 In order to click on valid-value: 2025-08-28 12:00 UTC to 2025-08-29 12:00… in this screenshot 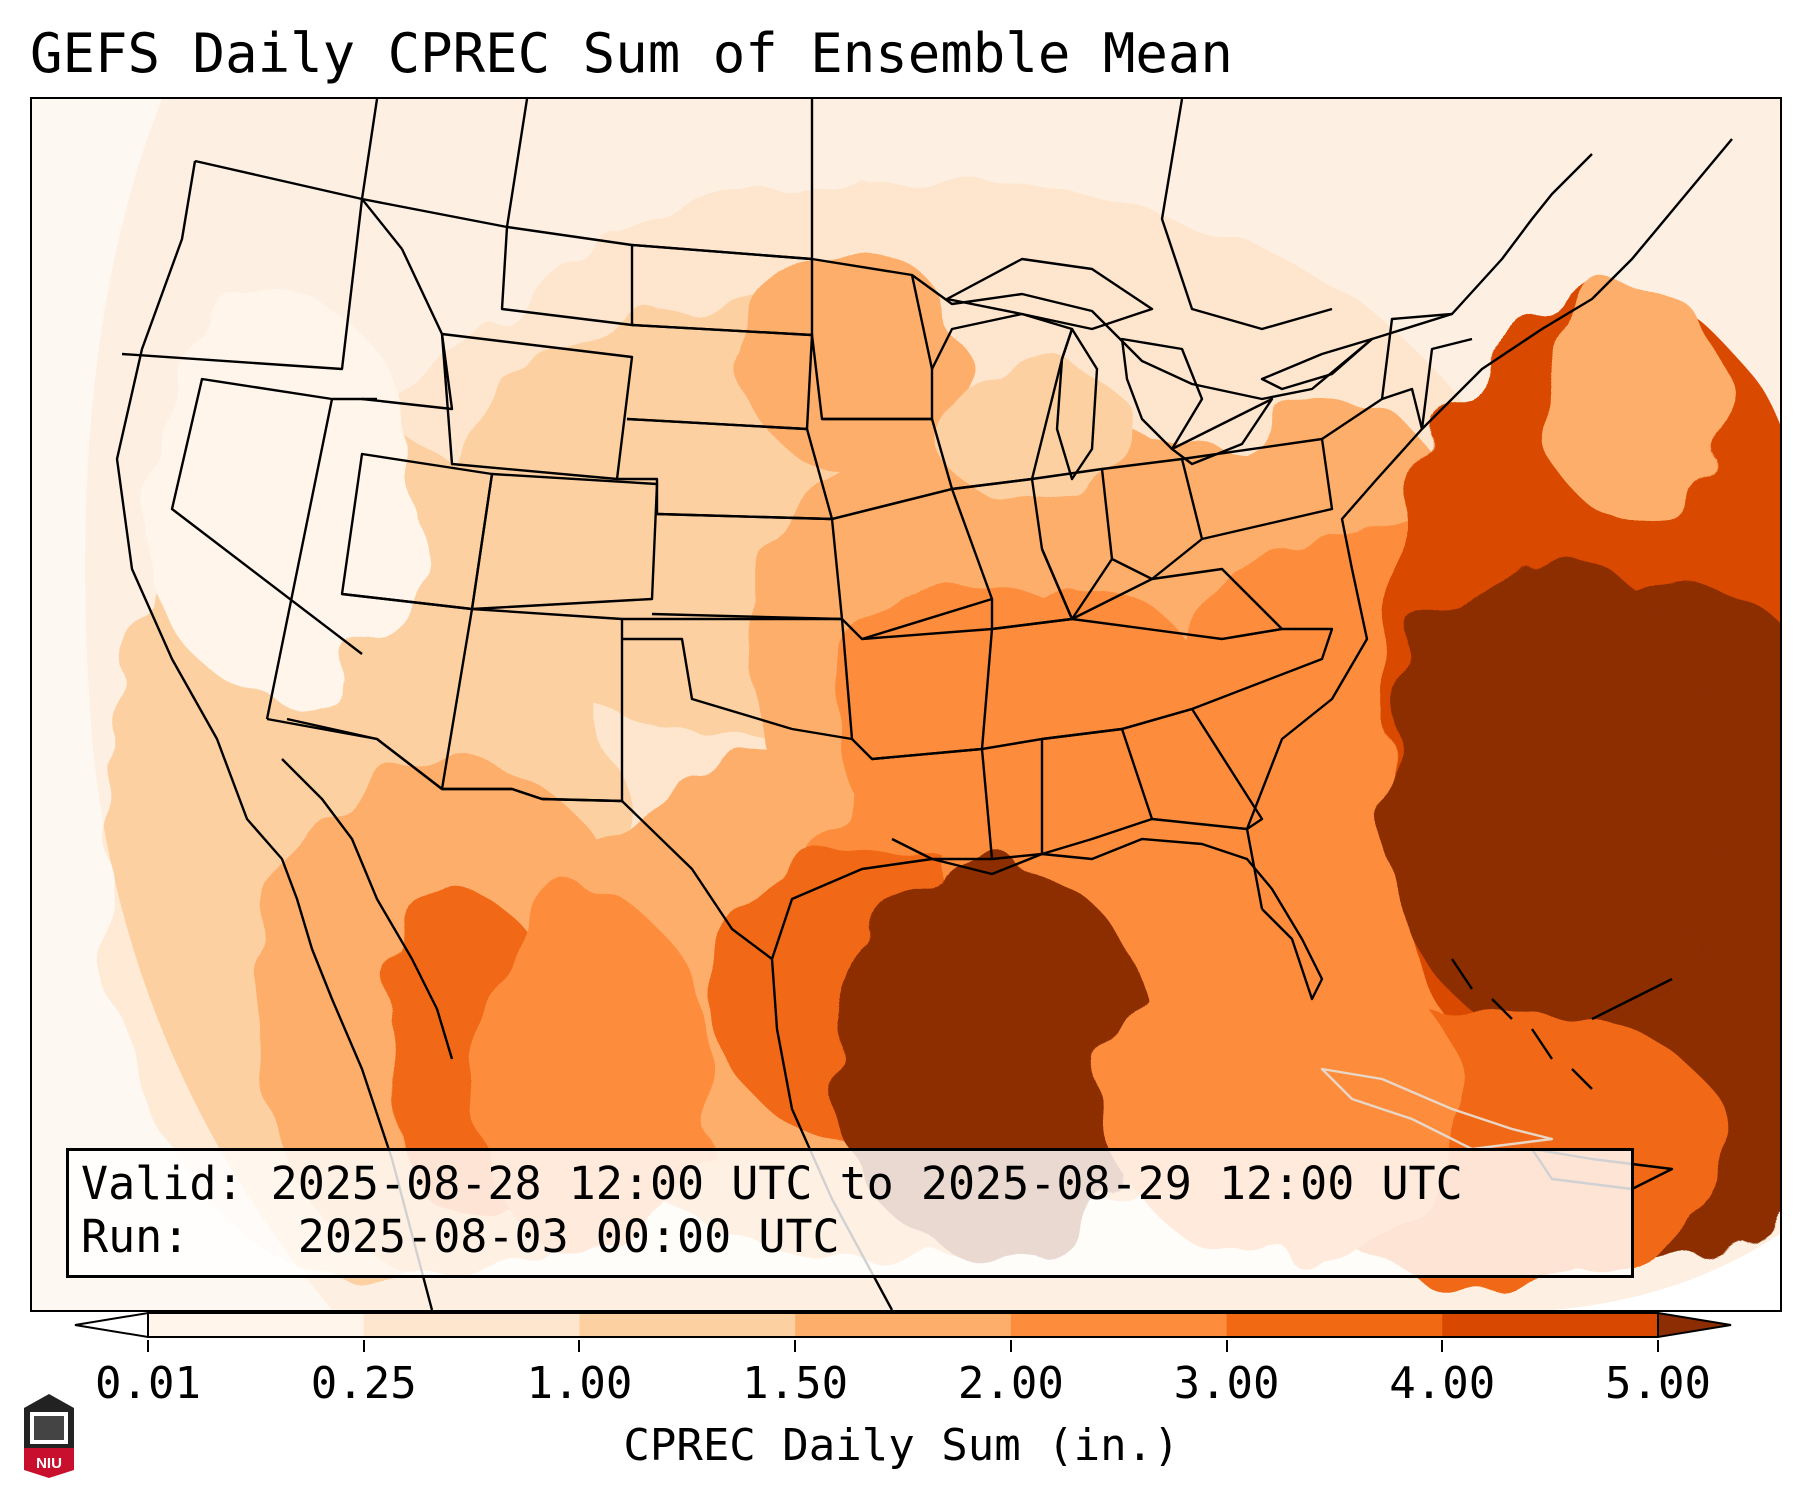, I will do `click(866, 1183)`.